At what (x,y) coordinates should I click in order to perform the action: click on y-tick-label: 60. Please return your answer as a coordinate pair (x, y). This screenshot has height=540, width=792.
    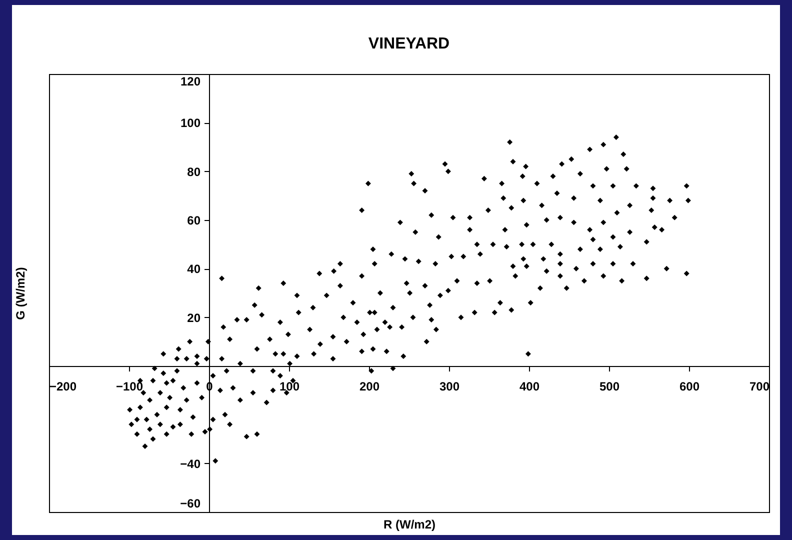
    Looking at the image, I should click on (194, 221).